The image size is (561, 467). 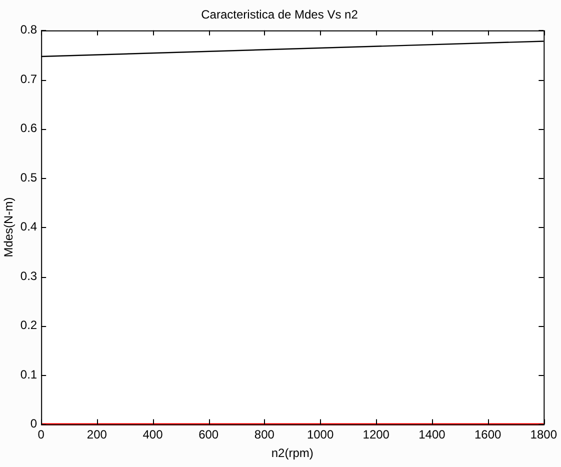 What do you see at coordinates (29, 29) in the screenshot?
I see `y-tick-label: 0.8` at bounding box center [29, 29].